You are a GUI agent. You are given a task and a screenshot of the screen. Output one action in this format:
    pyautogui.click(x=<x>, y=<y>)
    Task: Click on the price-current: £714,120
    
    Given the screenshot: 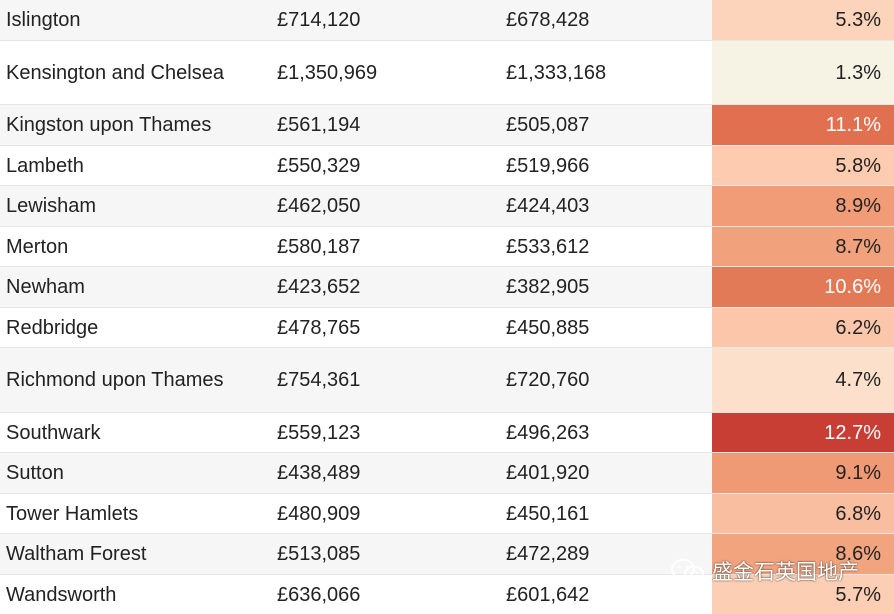 What is the action you would take?
    pyautogui.click(x=319, y=20)
    